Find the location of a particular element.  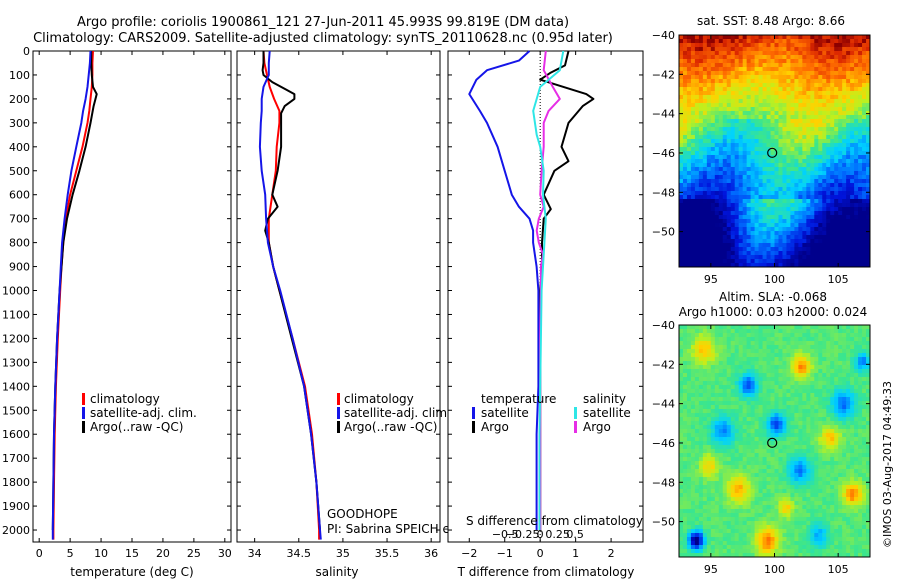

legend-header-temperature: temperature is located at coordinates (518, 399).